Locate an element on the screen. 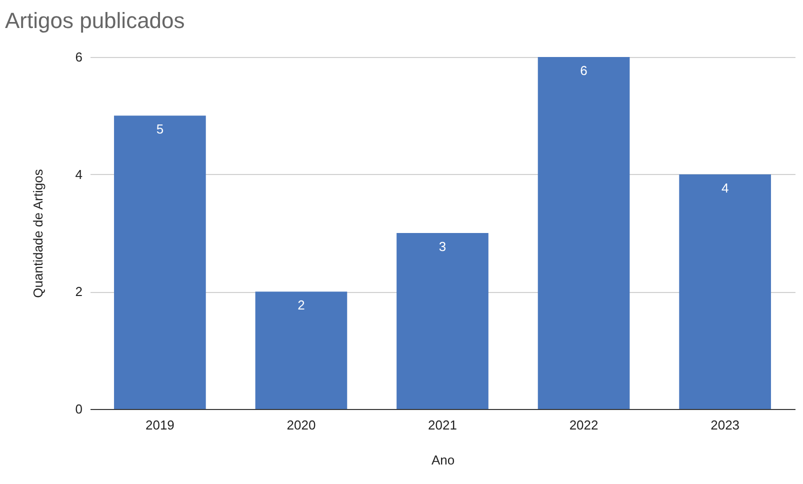 The width and height of the screenshot is (803, 484). x-axis-title: Ano is located at coordinates (443, 460).